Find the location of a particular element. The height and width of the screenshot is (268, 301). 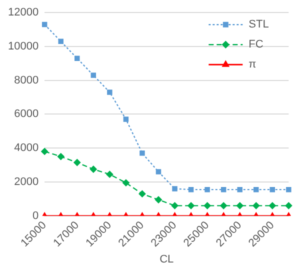

legend-label: STL is located at coordinates (258, 24).